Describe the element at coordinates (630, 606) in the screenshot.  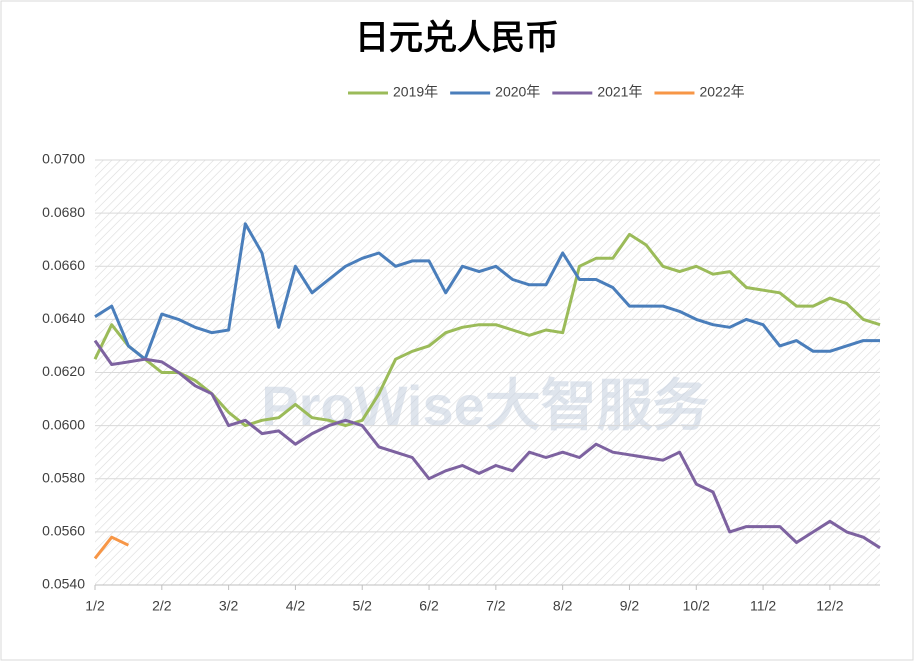
I see `x-tick-label: 9/2` at that location.